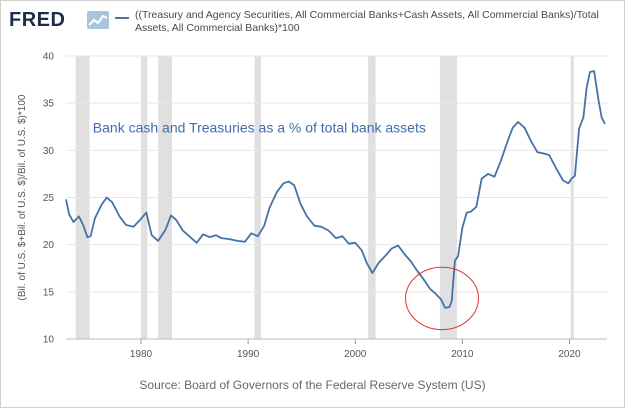  What do you see at coordinates (49, 104) in the screenshot?
I see `y-tick-label: 35` at bounding box center [49, 104].